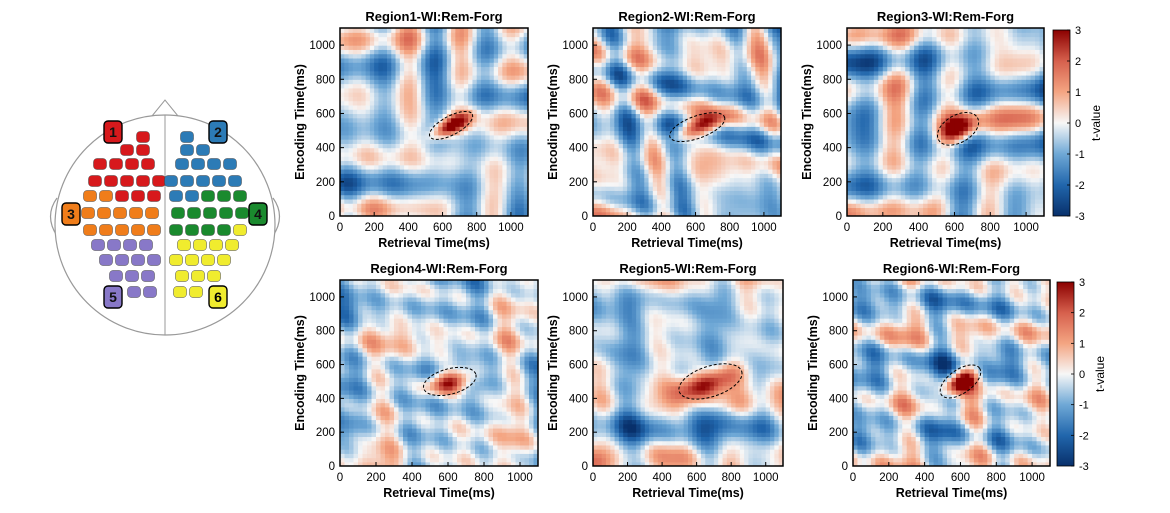 The width and height of the screenshot is (1170, 513). Describe the element at coordinates (71, 214) in the screenshot. I see `region-3-label: 3` at that location.